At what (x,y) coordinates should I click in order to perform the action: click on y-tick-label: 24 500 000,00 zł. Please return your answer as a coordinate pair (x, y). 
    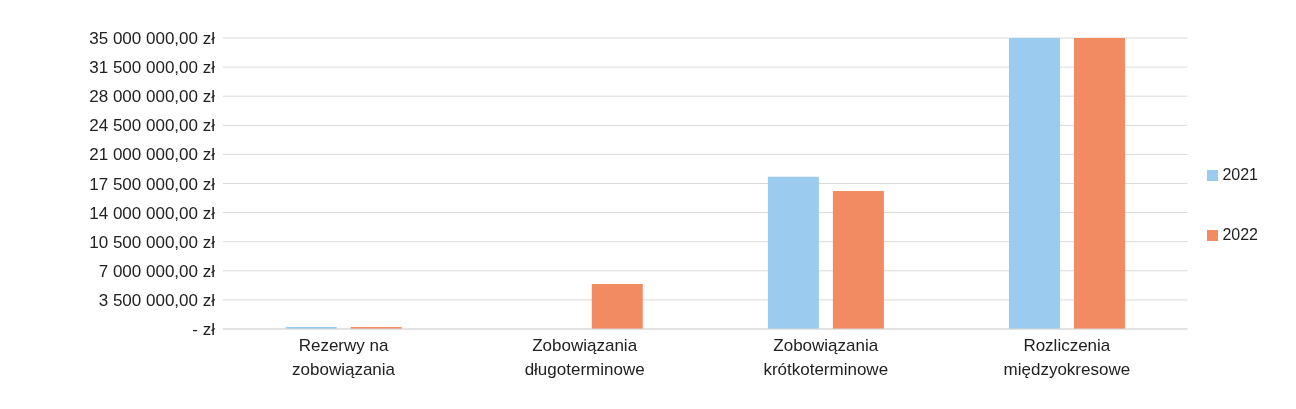
    Looking at the image, I should click on (152, 126).